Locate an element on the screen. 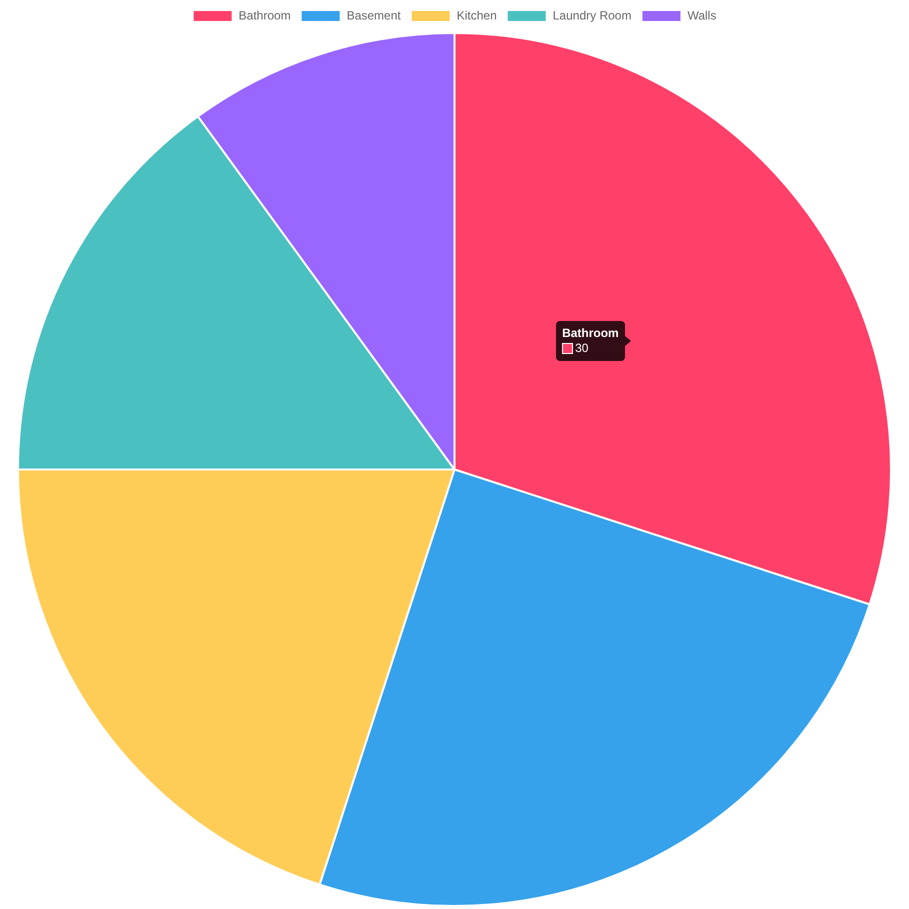  slice-label: Bathroom is located at coordinates (590, 334).